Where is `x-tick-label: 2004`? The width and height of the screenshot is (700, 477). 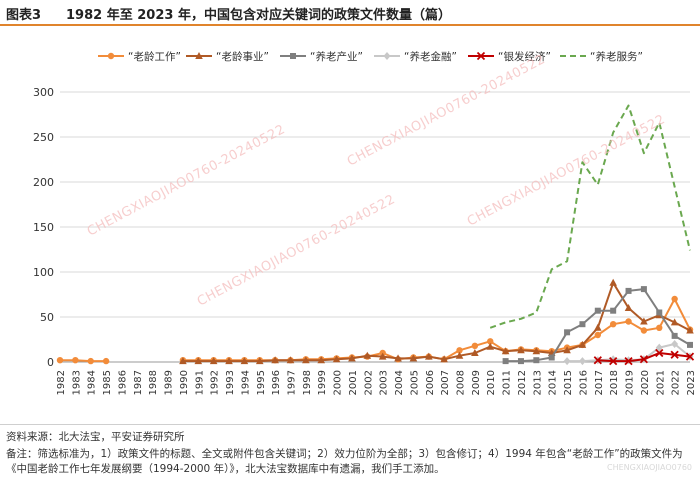 x-tick-label: 2004 is located at coordinates (399, 382).